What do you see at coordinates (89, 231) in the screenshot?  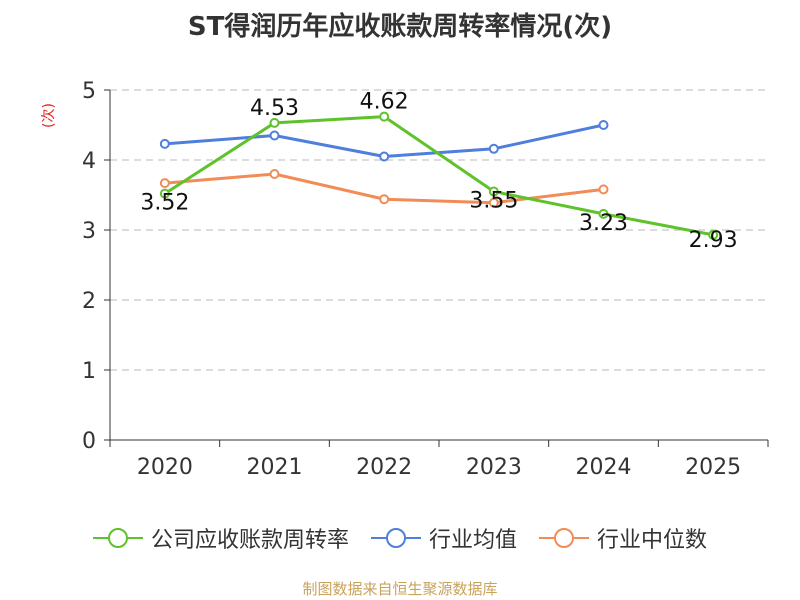 I see `y-tick-label-3: 3` at bounding box center [89, 231].